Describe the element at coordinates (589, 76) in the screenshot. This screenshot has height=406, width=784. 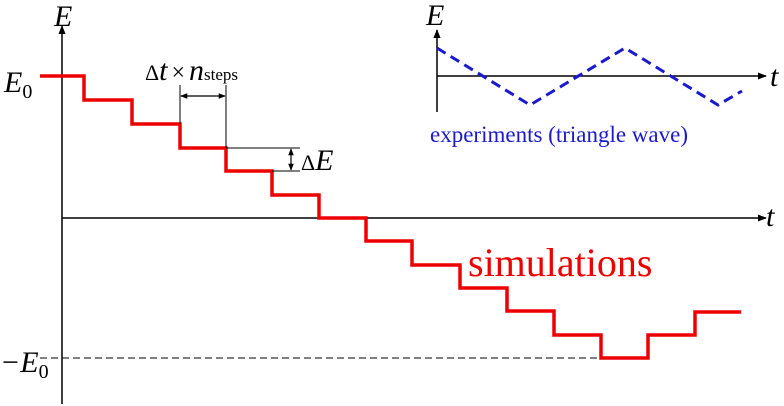
I see `experiments-triangle-wave` at that location.